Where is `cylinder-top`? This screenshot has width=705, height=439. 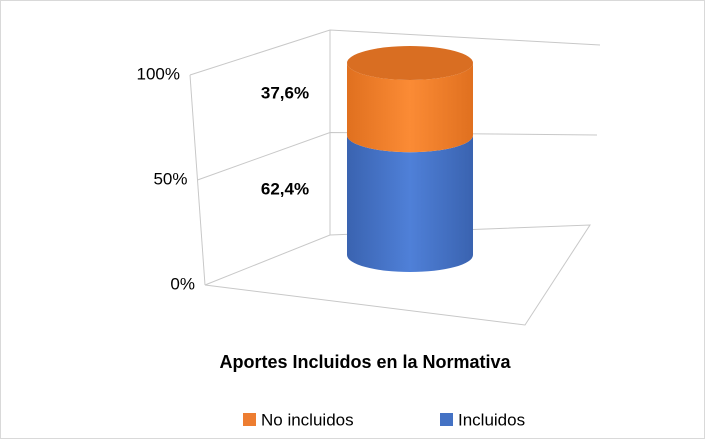
cylinder-top is located at coordinates (410, 63).